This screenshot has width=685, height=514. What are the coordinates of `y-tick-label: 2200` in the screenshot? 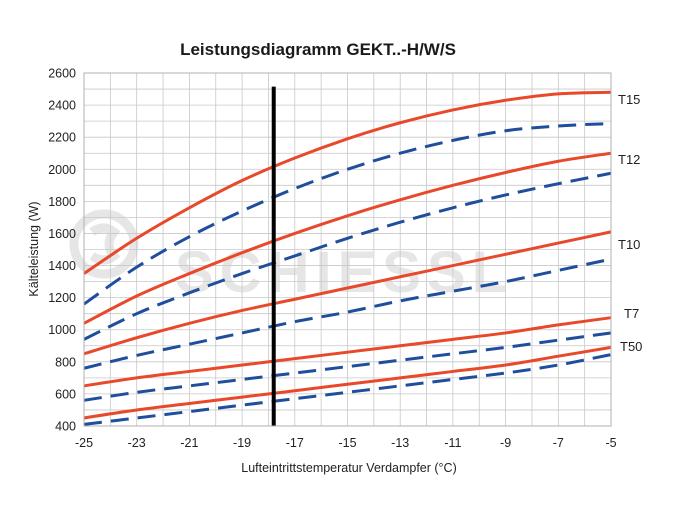 It's located at (62, 138).